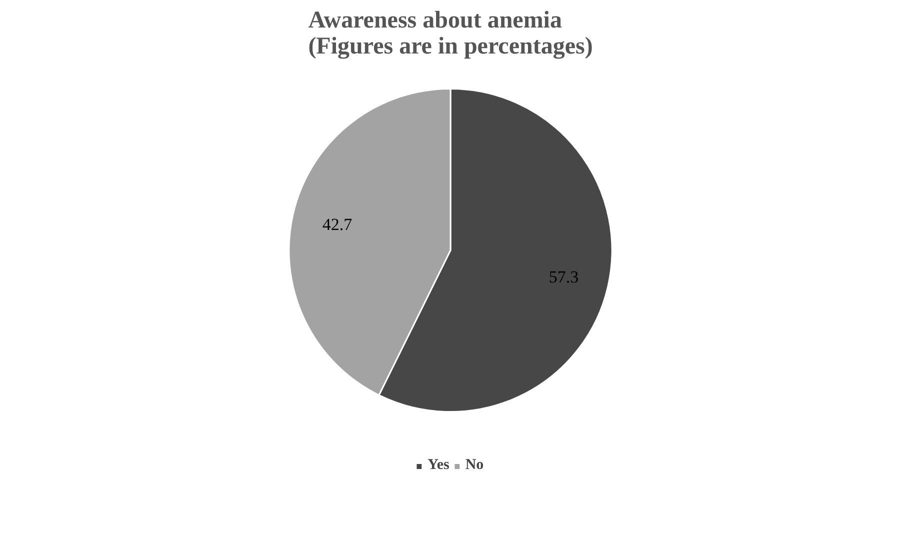  What do you see at coordinates (563, 277) in the screenshot?
I see `data-label: 57.3` at bounding box center [563, 277].